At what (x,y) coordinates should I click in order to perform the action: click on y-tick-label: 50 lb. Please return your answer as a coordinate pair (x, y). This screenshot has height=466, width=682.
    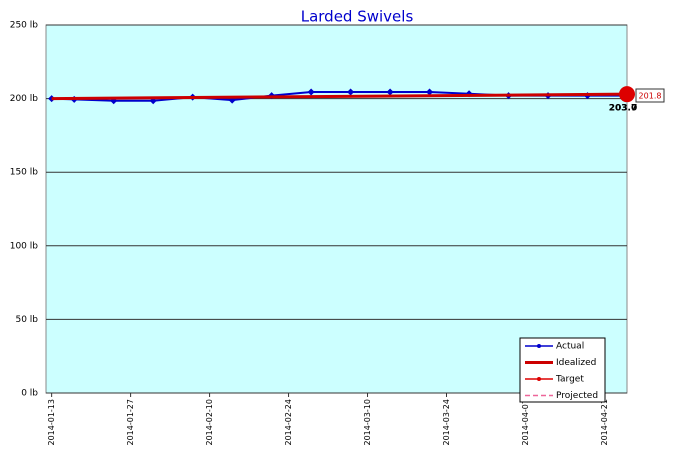
    Looking at the image, I should click on (26, 320).